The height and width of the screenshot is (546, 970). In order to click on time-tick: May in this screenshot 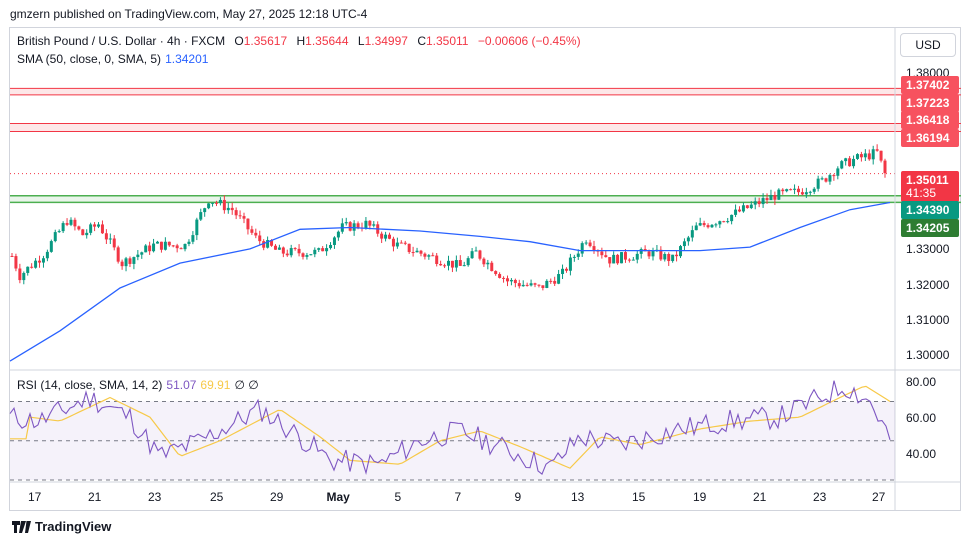, I will do `click(338, 497)`.